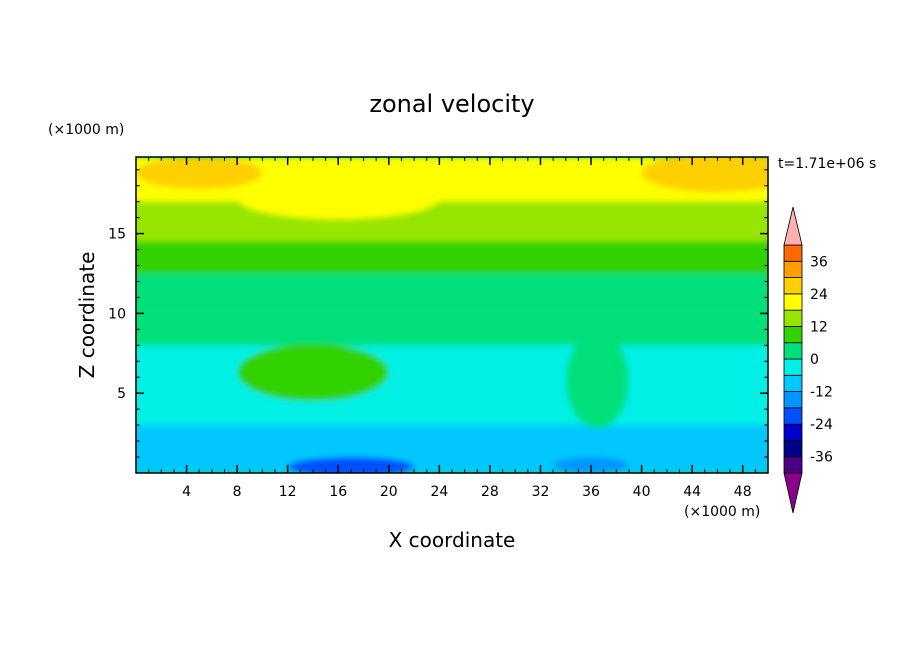 This screenshot has width=904, height=658. Describe the element at coordinates (591, 492) in the screenshot. I see `x-tick-label: 36` at that location.